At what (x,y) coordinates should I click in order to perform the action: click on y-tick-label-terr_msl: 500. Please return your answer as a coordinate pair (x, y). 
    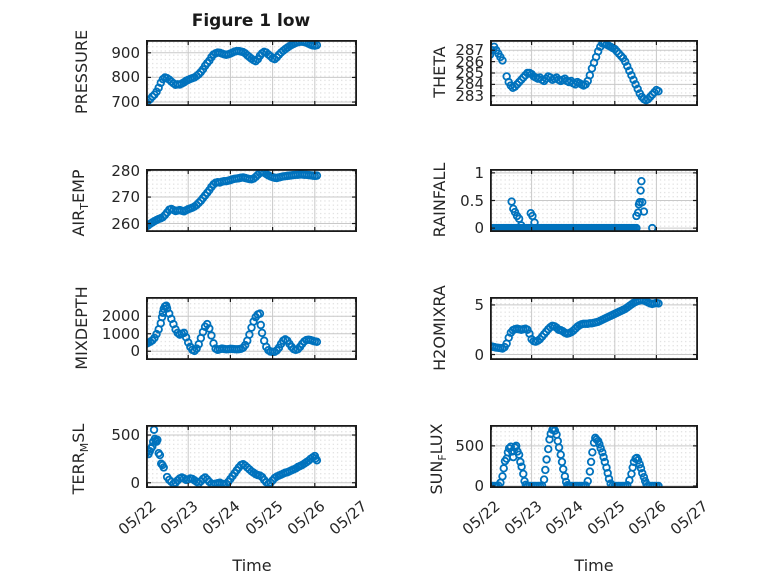
    Looking at the image, I should click on (125, 435).